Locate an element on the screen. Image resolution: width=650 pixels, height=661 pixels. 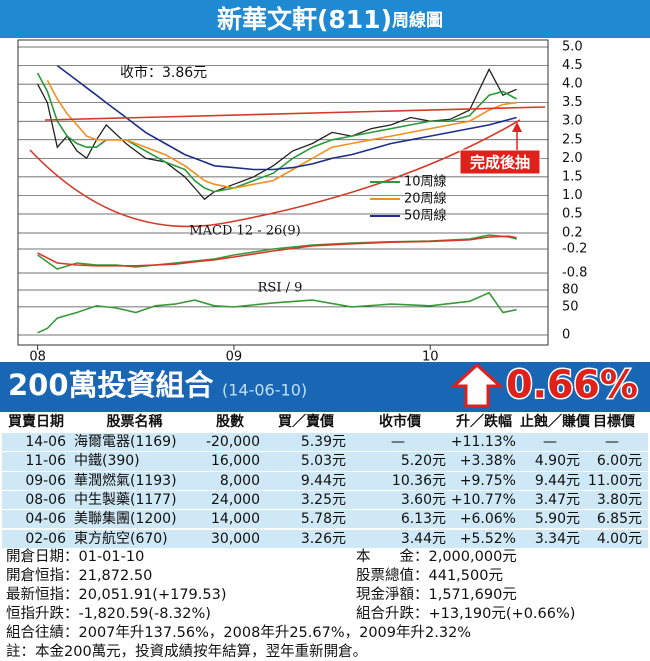
summary-text: 最新恒指：20,051.91(+179.53) is located at coordinates (116, 595).